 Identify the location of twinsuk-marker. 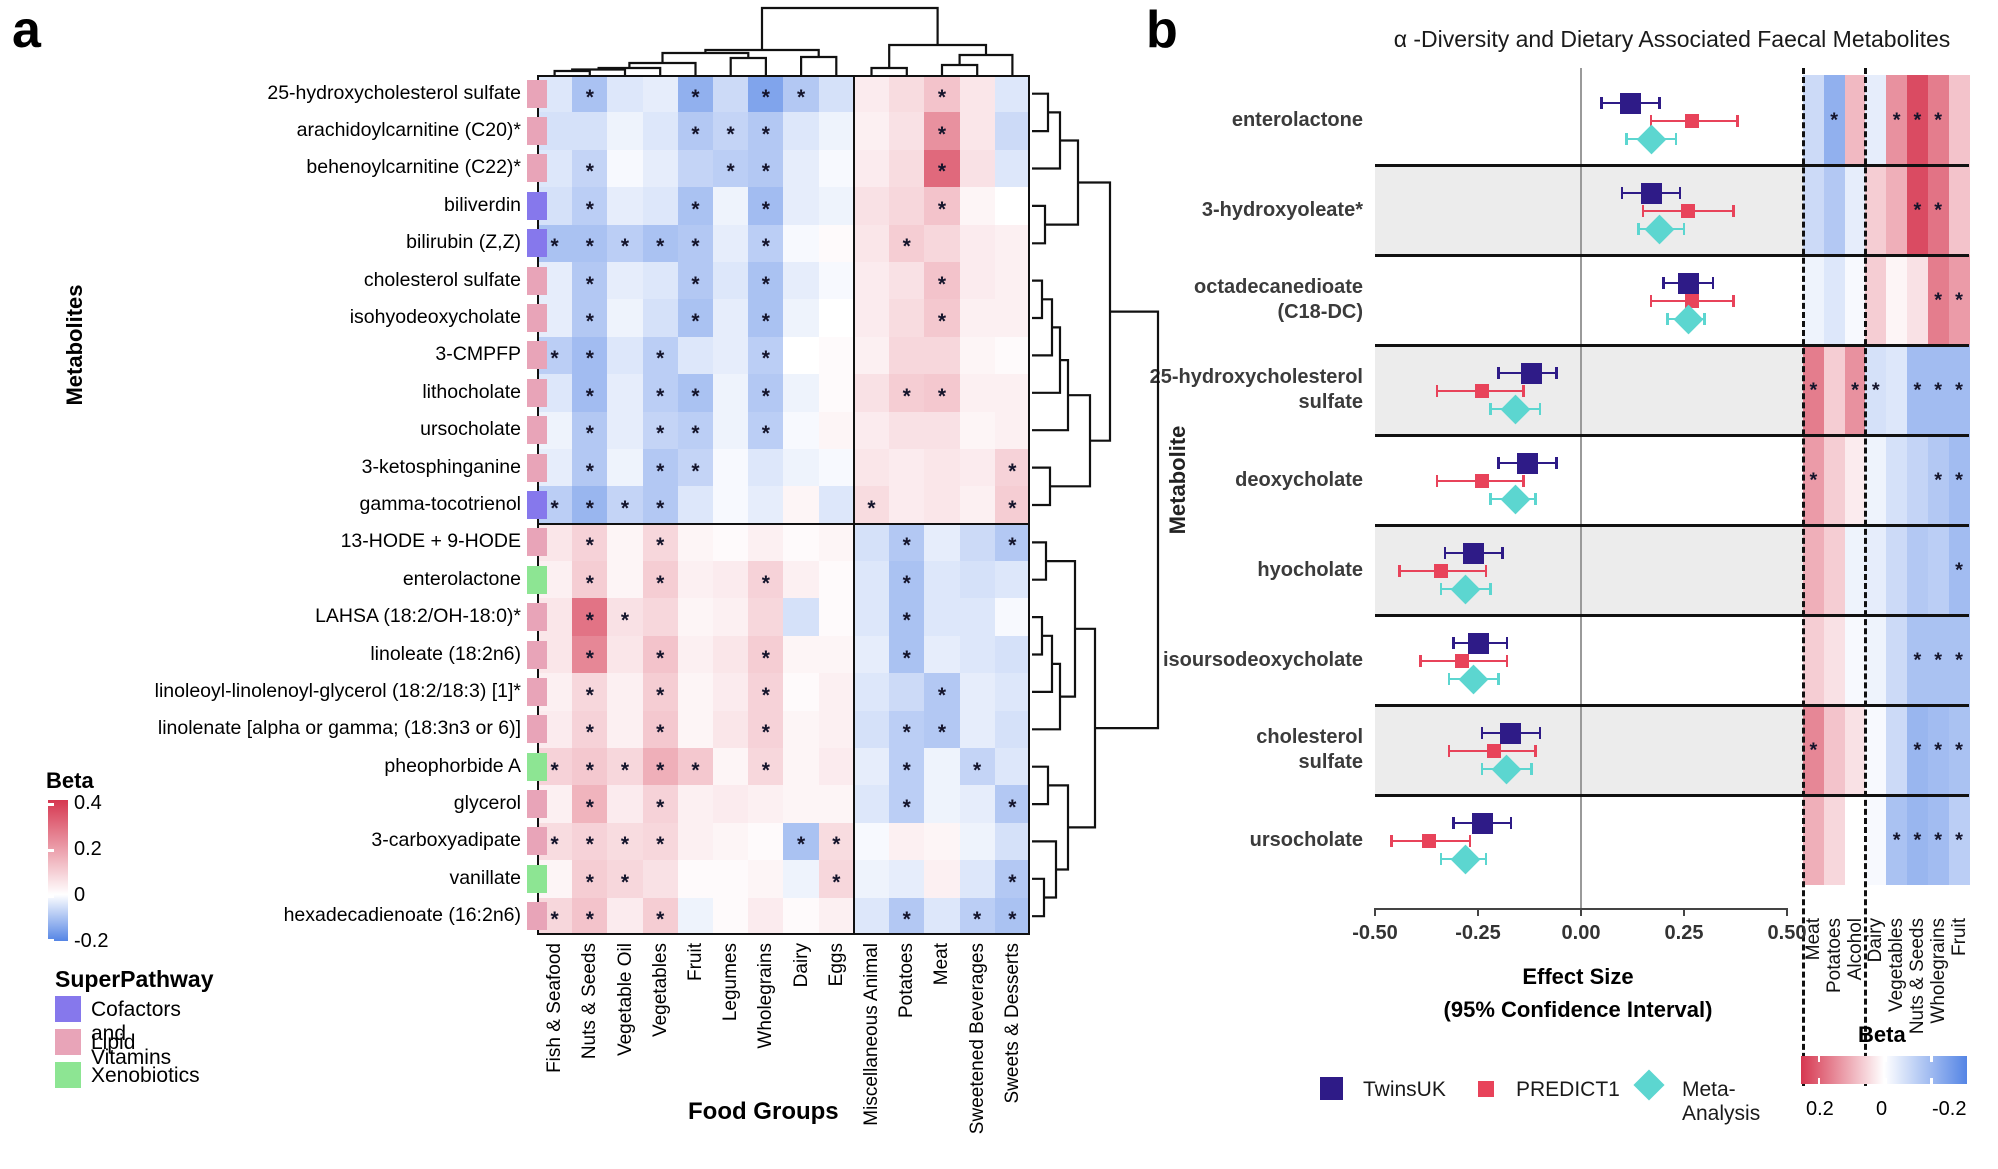
(1527, 463).